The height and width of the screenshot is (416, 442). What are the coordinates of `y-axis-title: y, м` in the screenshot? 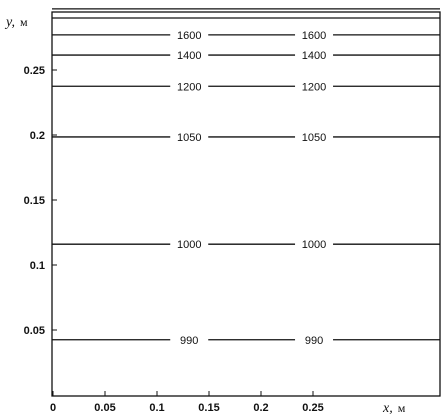 It's located at (16, 22).